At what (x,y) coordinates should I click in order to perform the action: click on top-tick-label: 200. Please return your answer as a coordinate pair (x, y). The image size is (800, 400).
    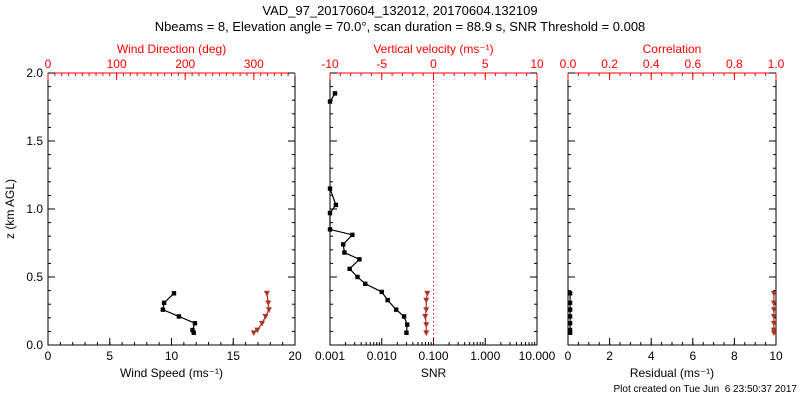
    Looking at the image, I should click on (185, 64).